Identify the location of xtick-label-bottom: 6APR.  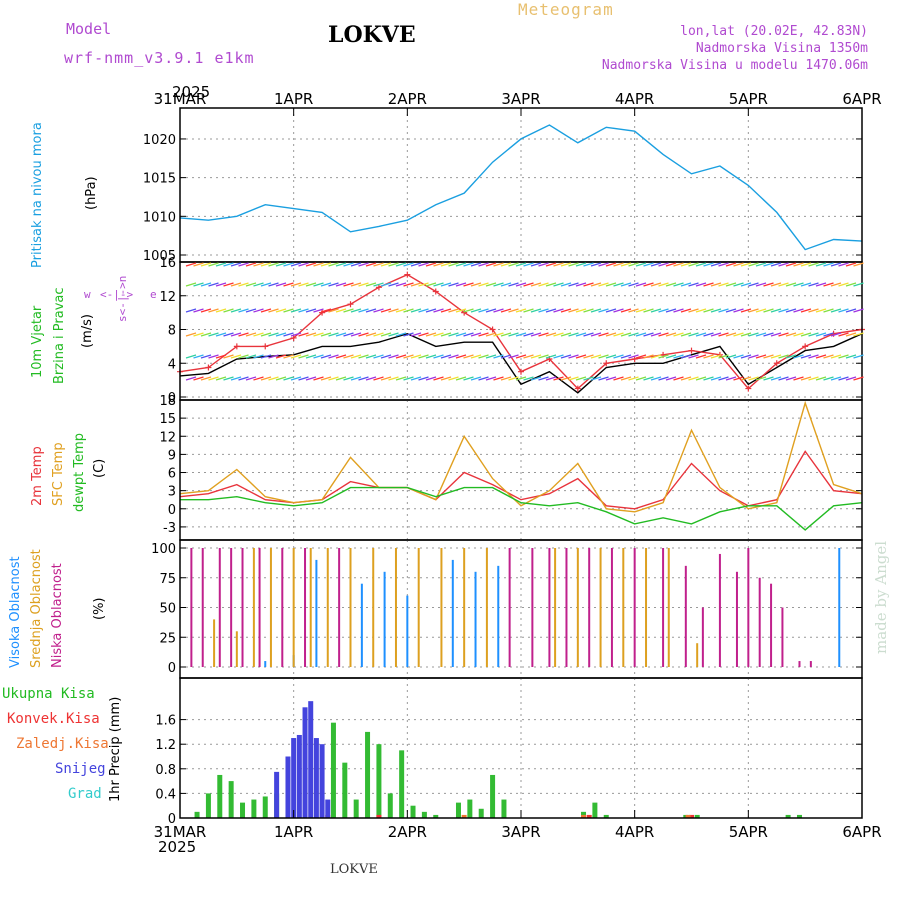
(861, 832).